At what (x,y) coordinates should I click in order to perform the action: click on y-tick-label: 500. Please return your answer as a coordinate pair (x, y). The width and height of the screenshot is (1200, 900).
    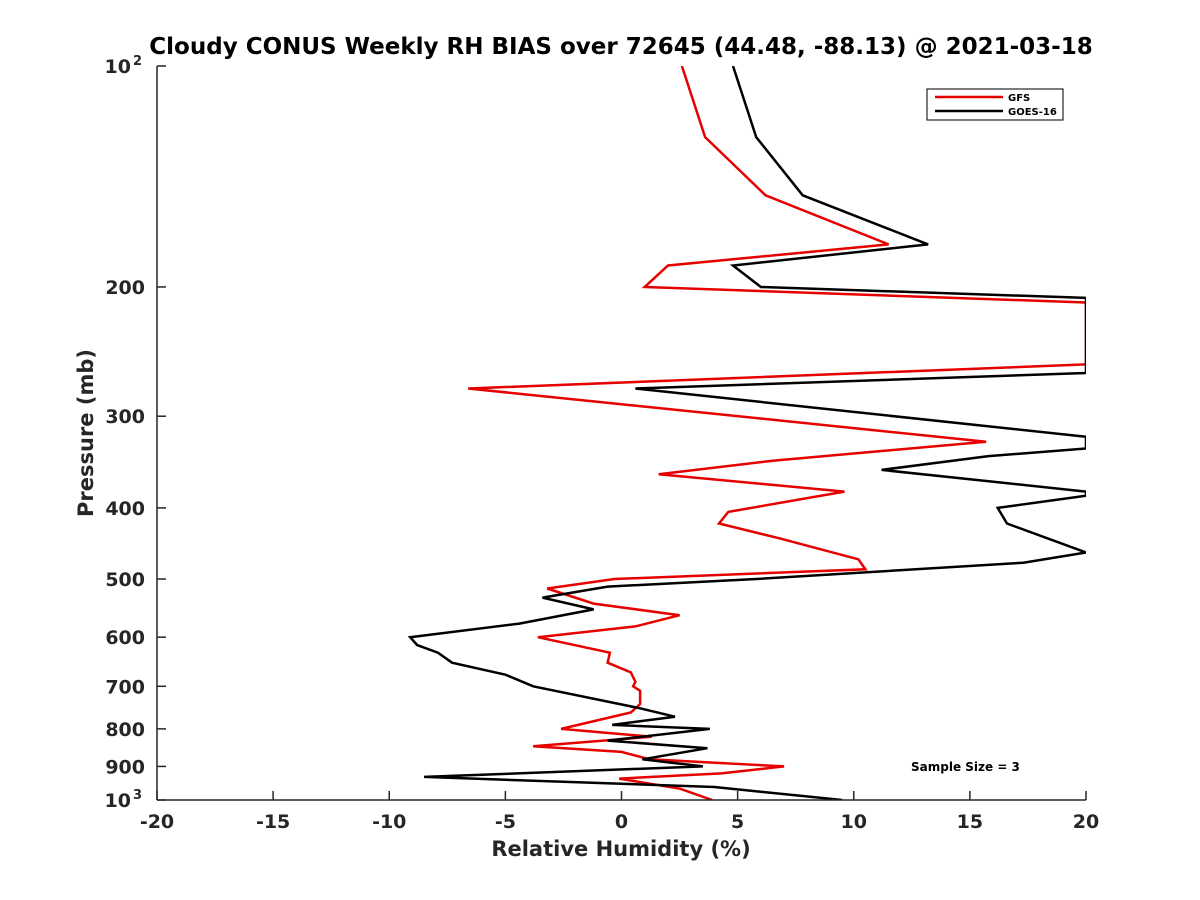
    Looking at the image, I should click on (125, 580).